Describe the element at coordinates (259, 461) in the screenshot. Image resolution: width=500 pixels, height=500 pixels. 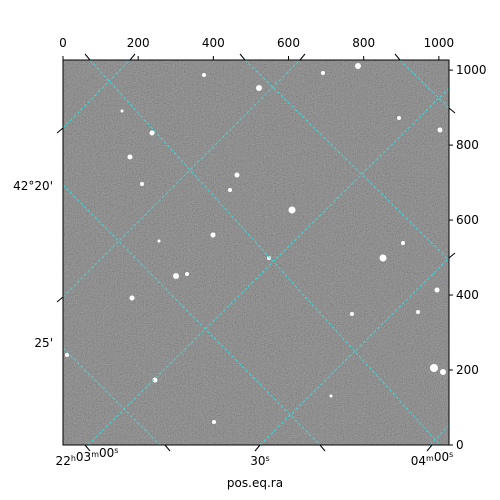
I see `ra-tick-label: 30s` at that location.